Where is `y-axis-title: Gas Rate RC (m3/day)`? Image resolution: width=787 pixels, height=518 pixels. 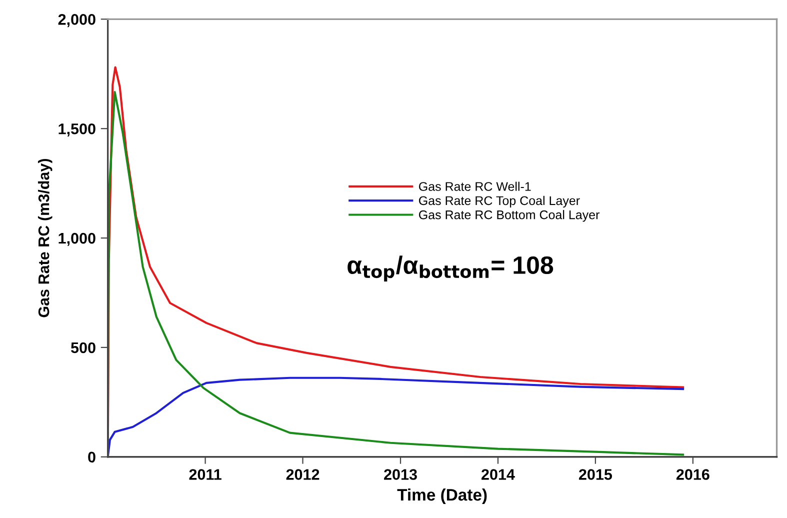
y-axis-title: Gas Rate RC (m3/day) is located at coordinates (45, 238).